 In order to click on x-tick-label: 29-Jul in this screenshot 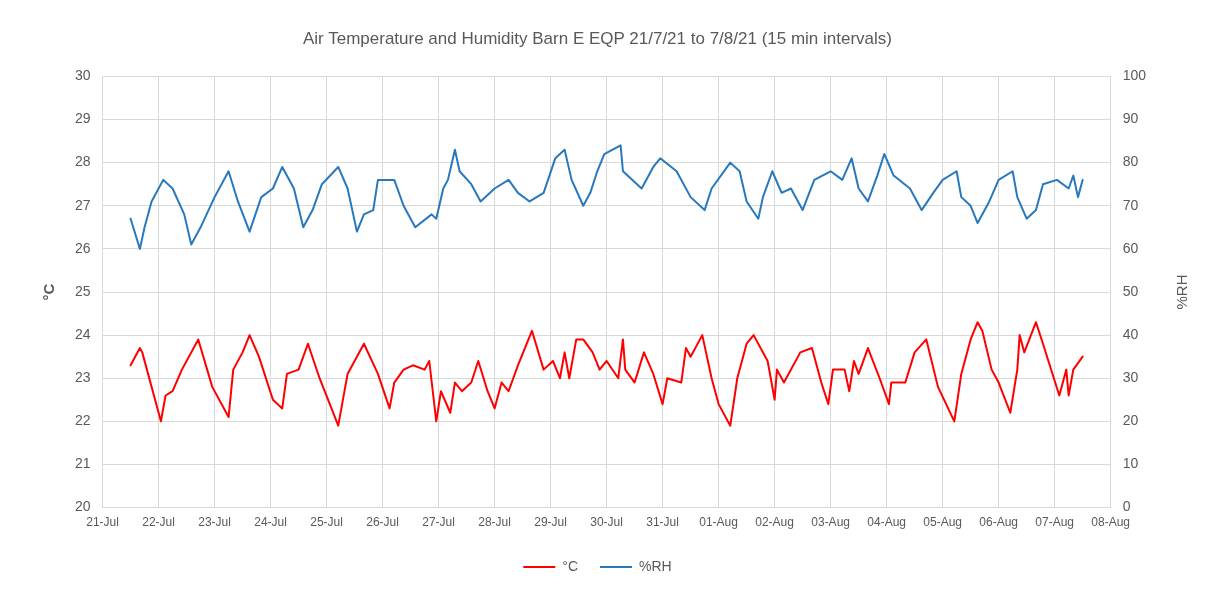, I will do `click(550, 522)`.